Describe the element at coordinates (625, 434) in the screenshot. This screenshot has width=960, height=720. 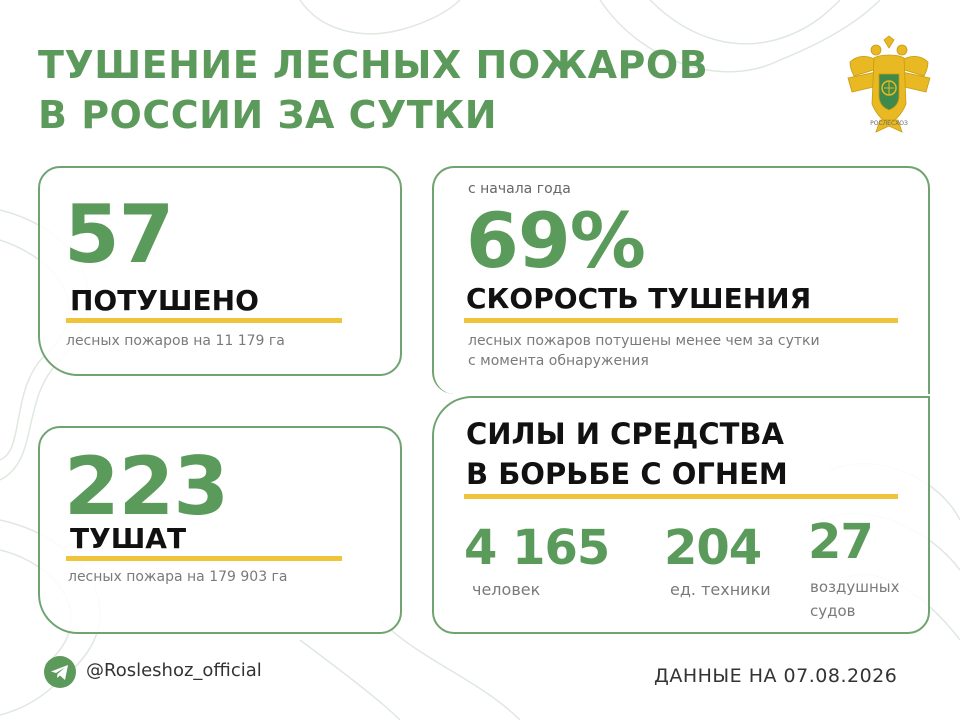
I see `forces-title-line-1: СИЛЫ И СРЕДСТВА` at that location.